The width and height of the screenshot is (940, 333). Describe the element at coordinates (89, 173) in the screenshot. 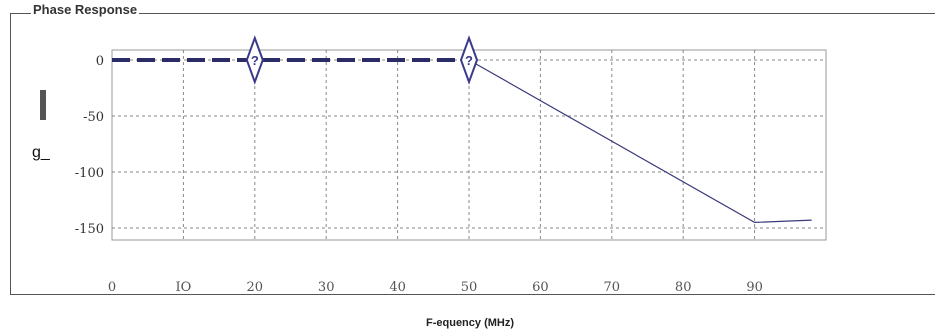

I see `y-tick-label: -100` at that location.